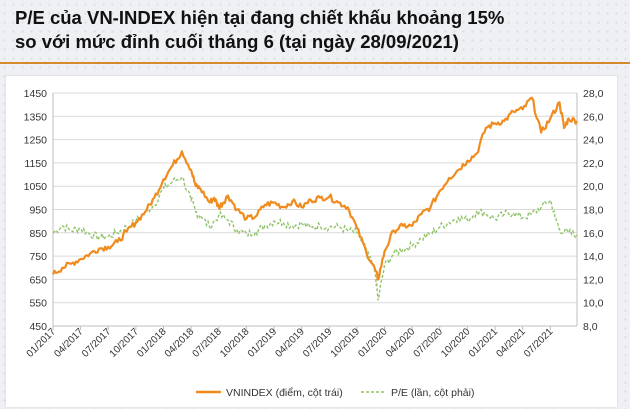 This screenshot has height=409, width=630. I want to click on y-left-tick-label: 850, so click(38, 234).